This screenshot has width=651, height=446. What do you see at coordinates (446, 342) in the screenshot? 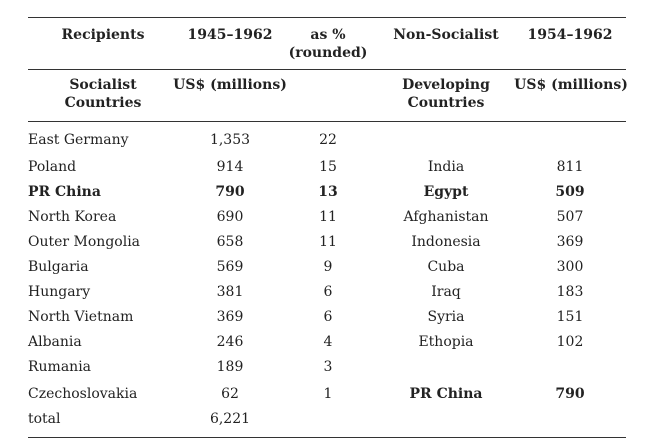
I see `developing-country-name: Ethopia` at bounding box center [446, 342].